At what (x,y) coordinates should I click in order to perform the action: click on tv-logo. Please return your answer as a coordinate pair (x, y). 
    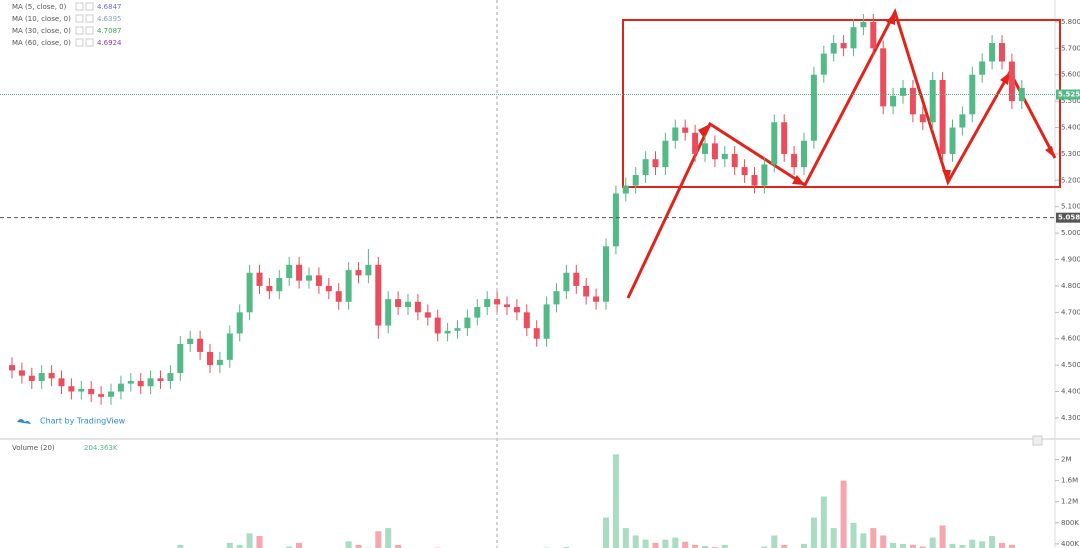
    Looking at the image, I should click on (24, 421).